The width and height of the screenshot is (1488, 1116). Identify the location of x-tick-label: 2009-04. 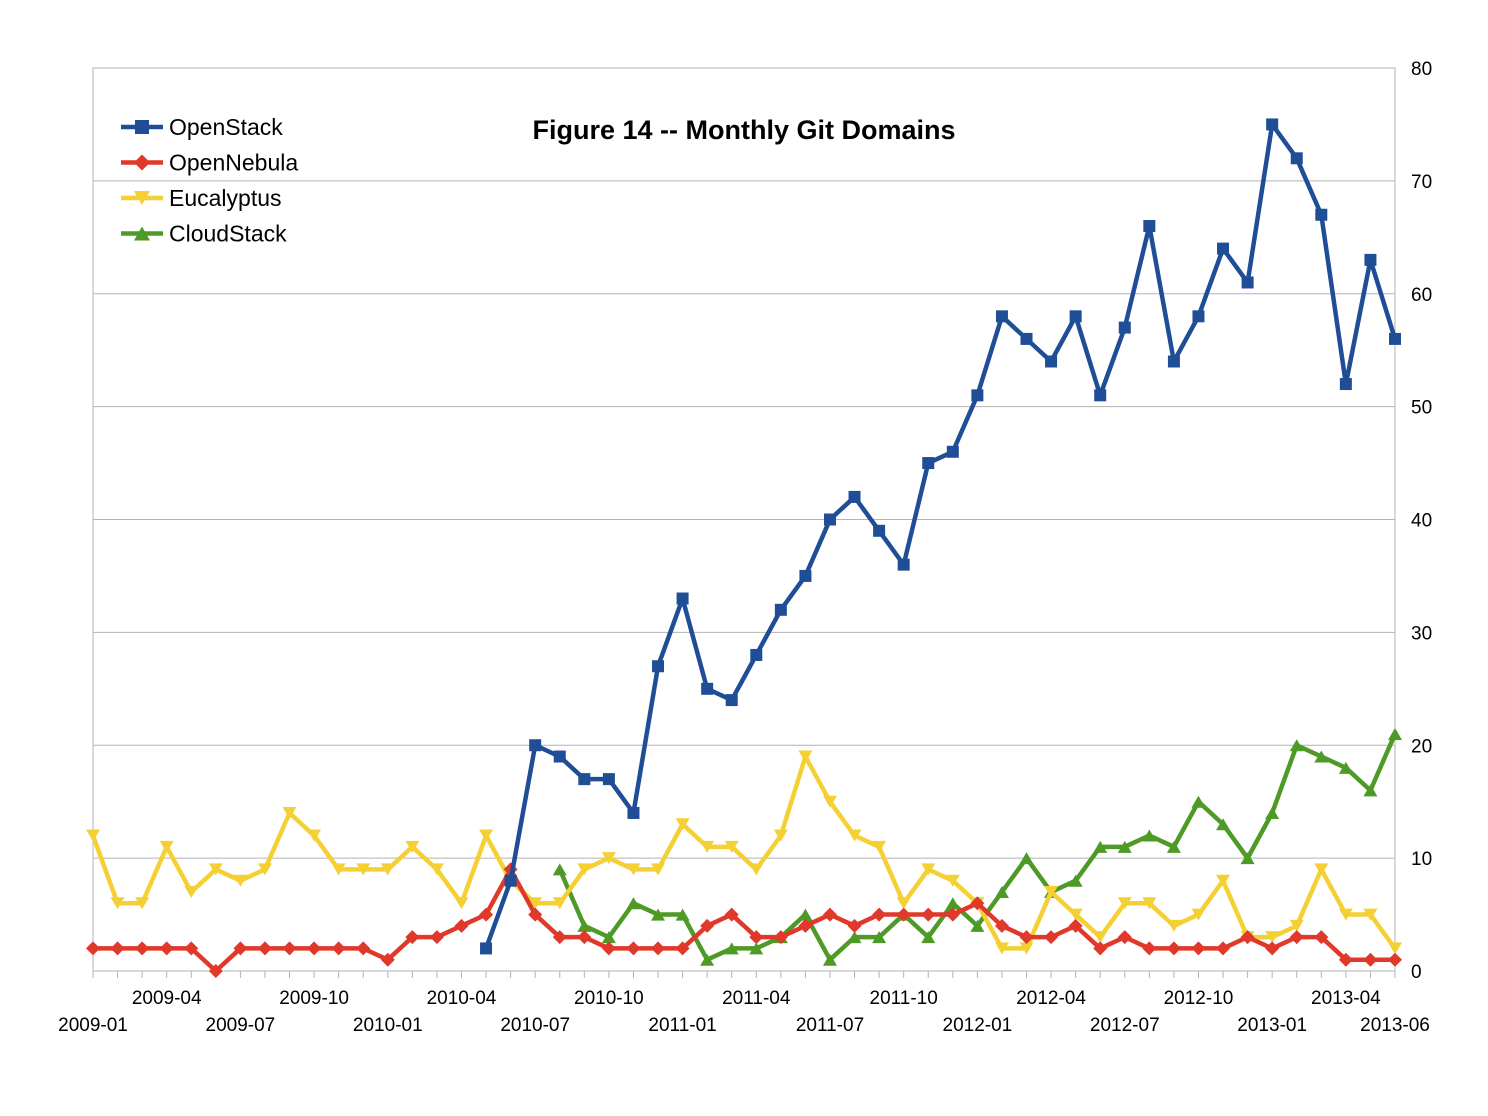
(167, 998).